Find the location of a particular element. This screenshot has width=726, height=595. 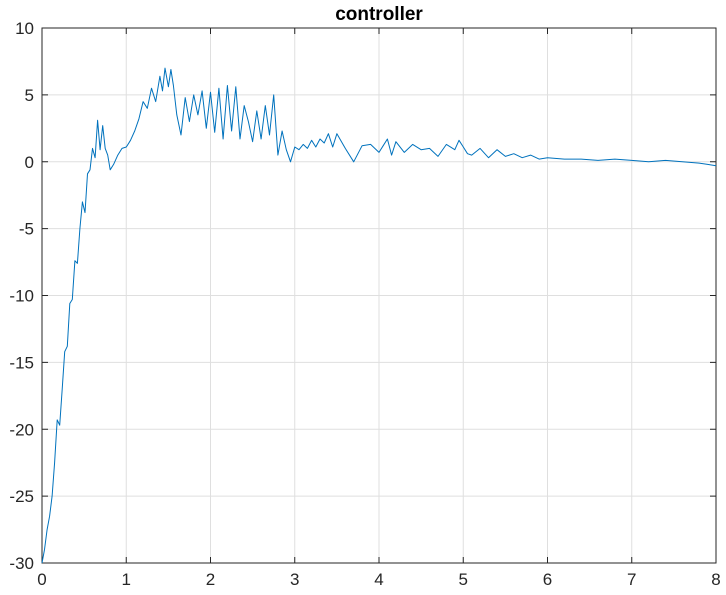

y-tick-label: -5 is located at coordinates (26, 229).